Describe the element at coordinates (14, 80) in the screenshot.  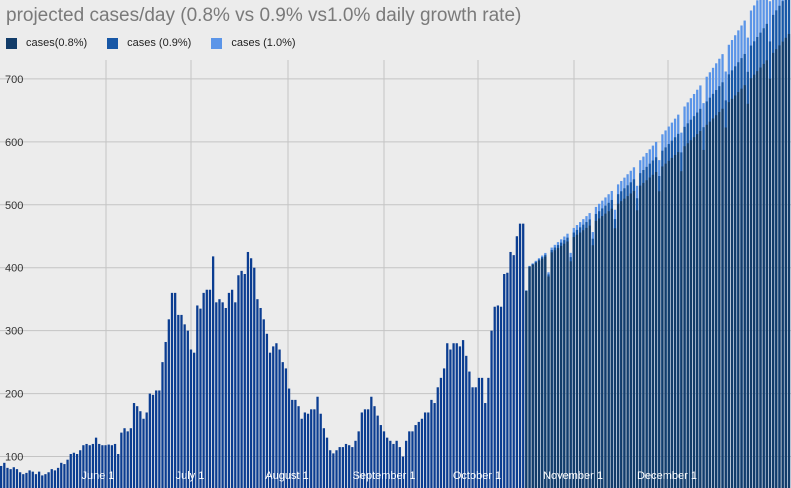
I see `y-tick-label: 700` at that location.